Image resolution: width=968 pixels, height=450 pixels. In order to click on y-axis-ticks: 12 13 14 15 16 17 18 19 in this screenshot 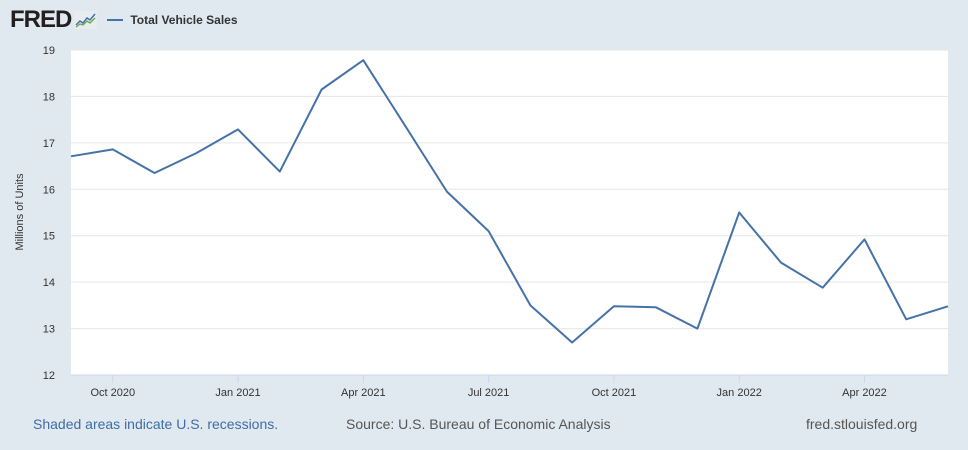, I will do `click(49, 213)`.